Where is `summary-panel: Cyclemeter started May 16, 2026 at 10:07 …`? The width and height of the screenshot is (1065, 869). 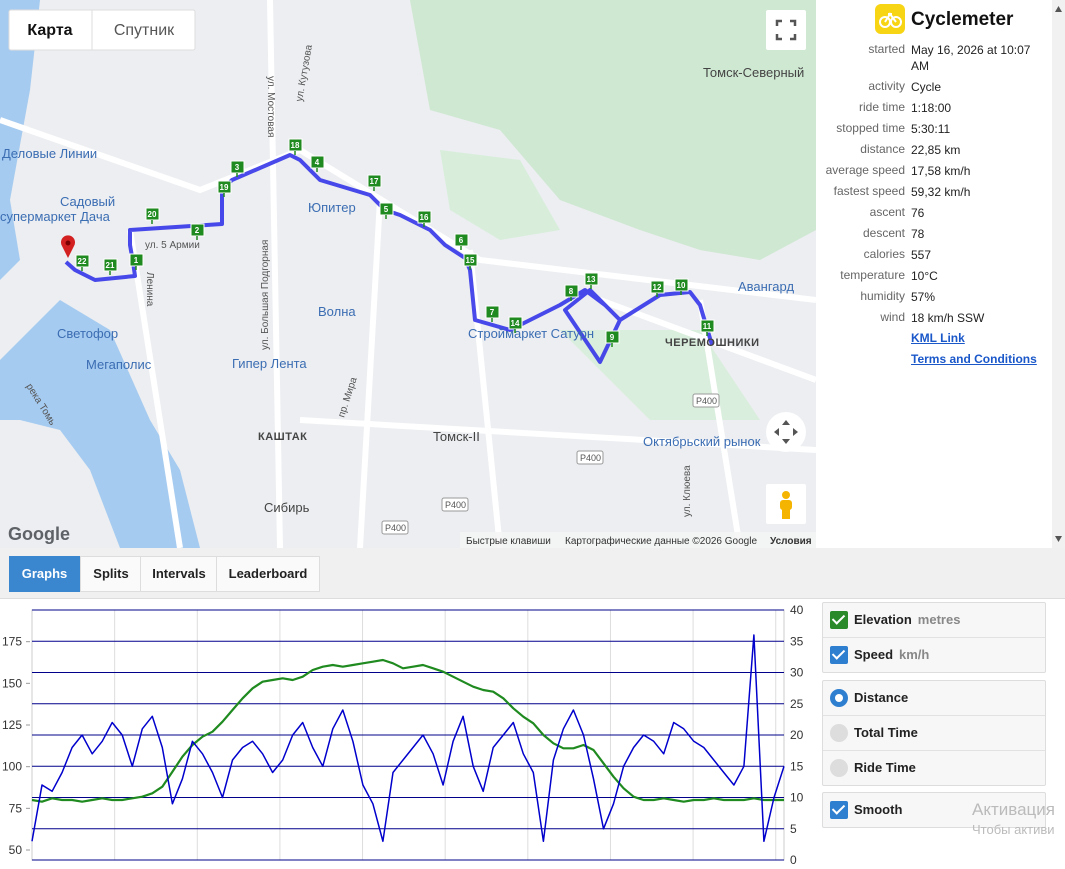 summary-panel: Cyclemeter started May 16, 2026 at 10:07 … is located at coordinates (935, 274).